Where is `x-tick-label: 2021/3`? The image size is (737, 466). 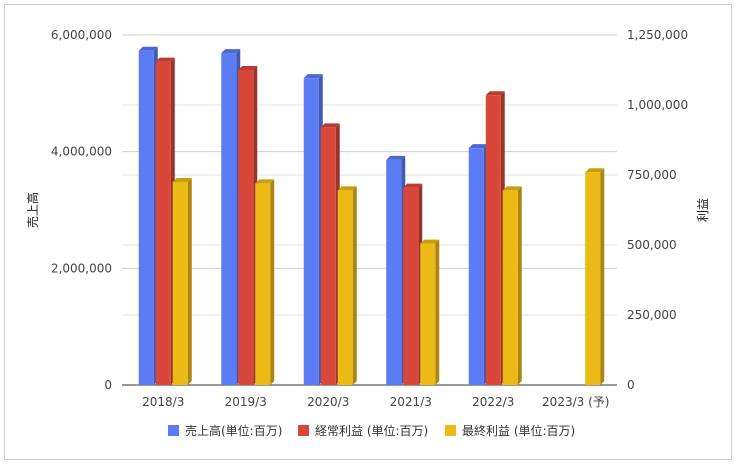
x-tick-label: 2021/3 is located at coordinates (411, 402).